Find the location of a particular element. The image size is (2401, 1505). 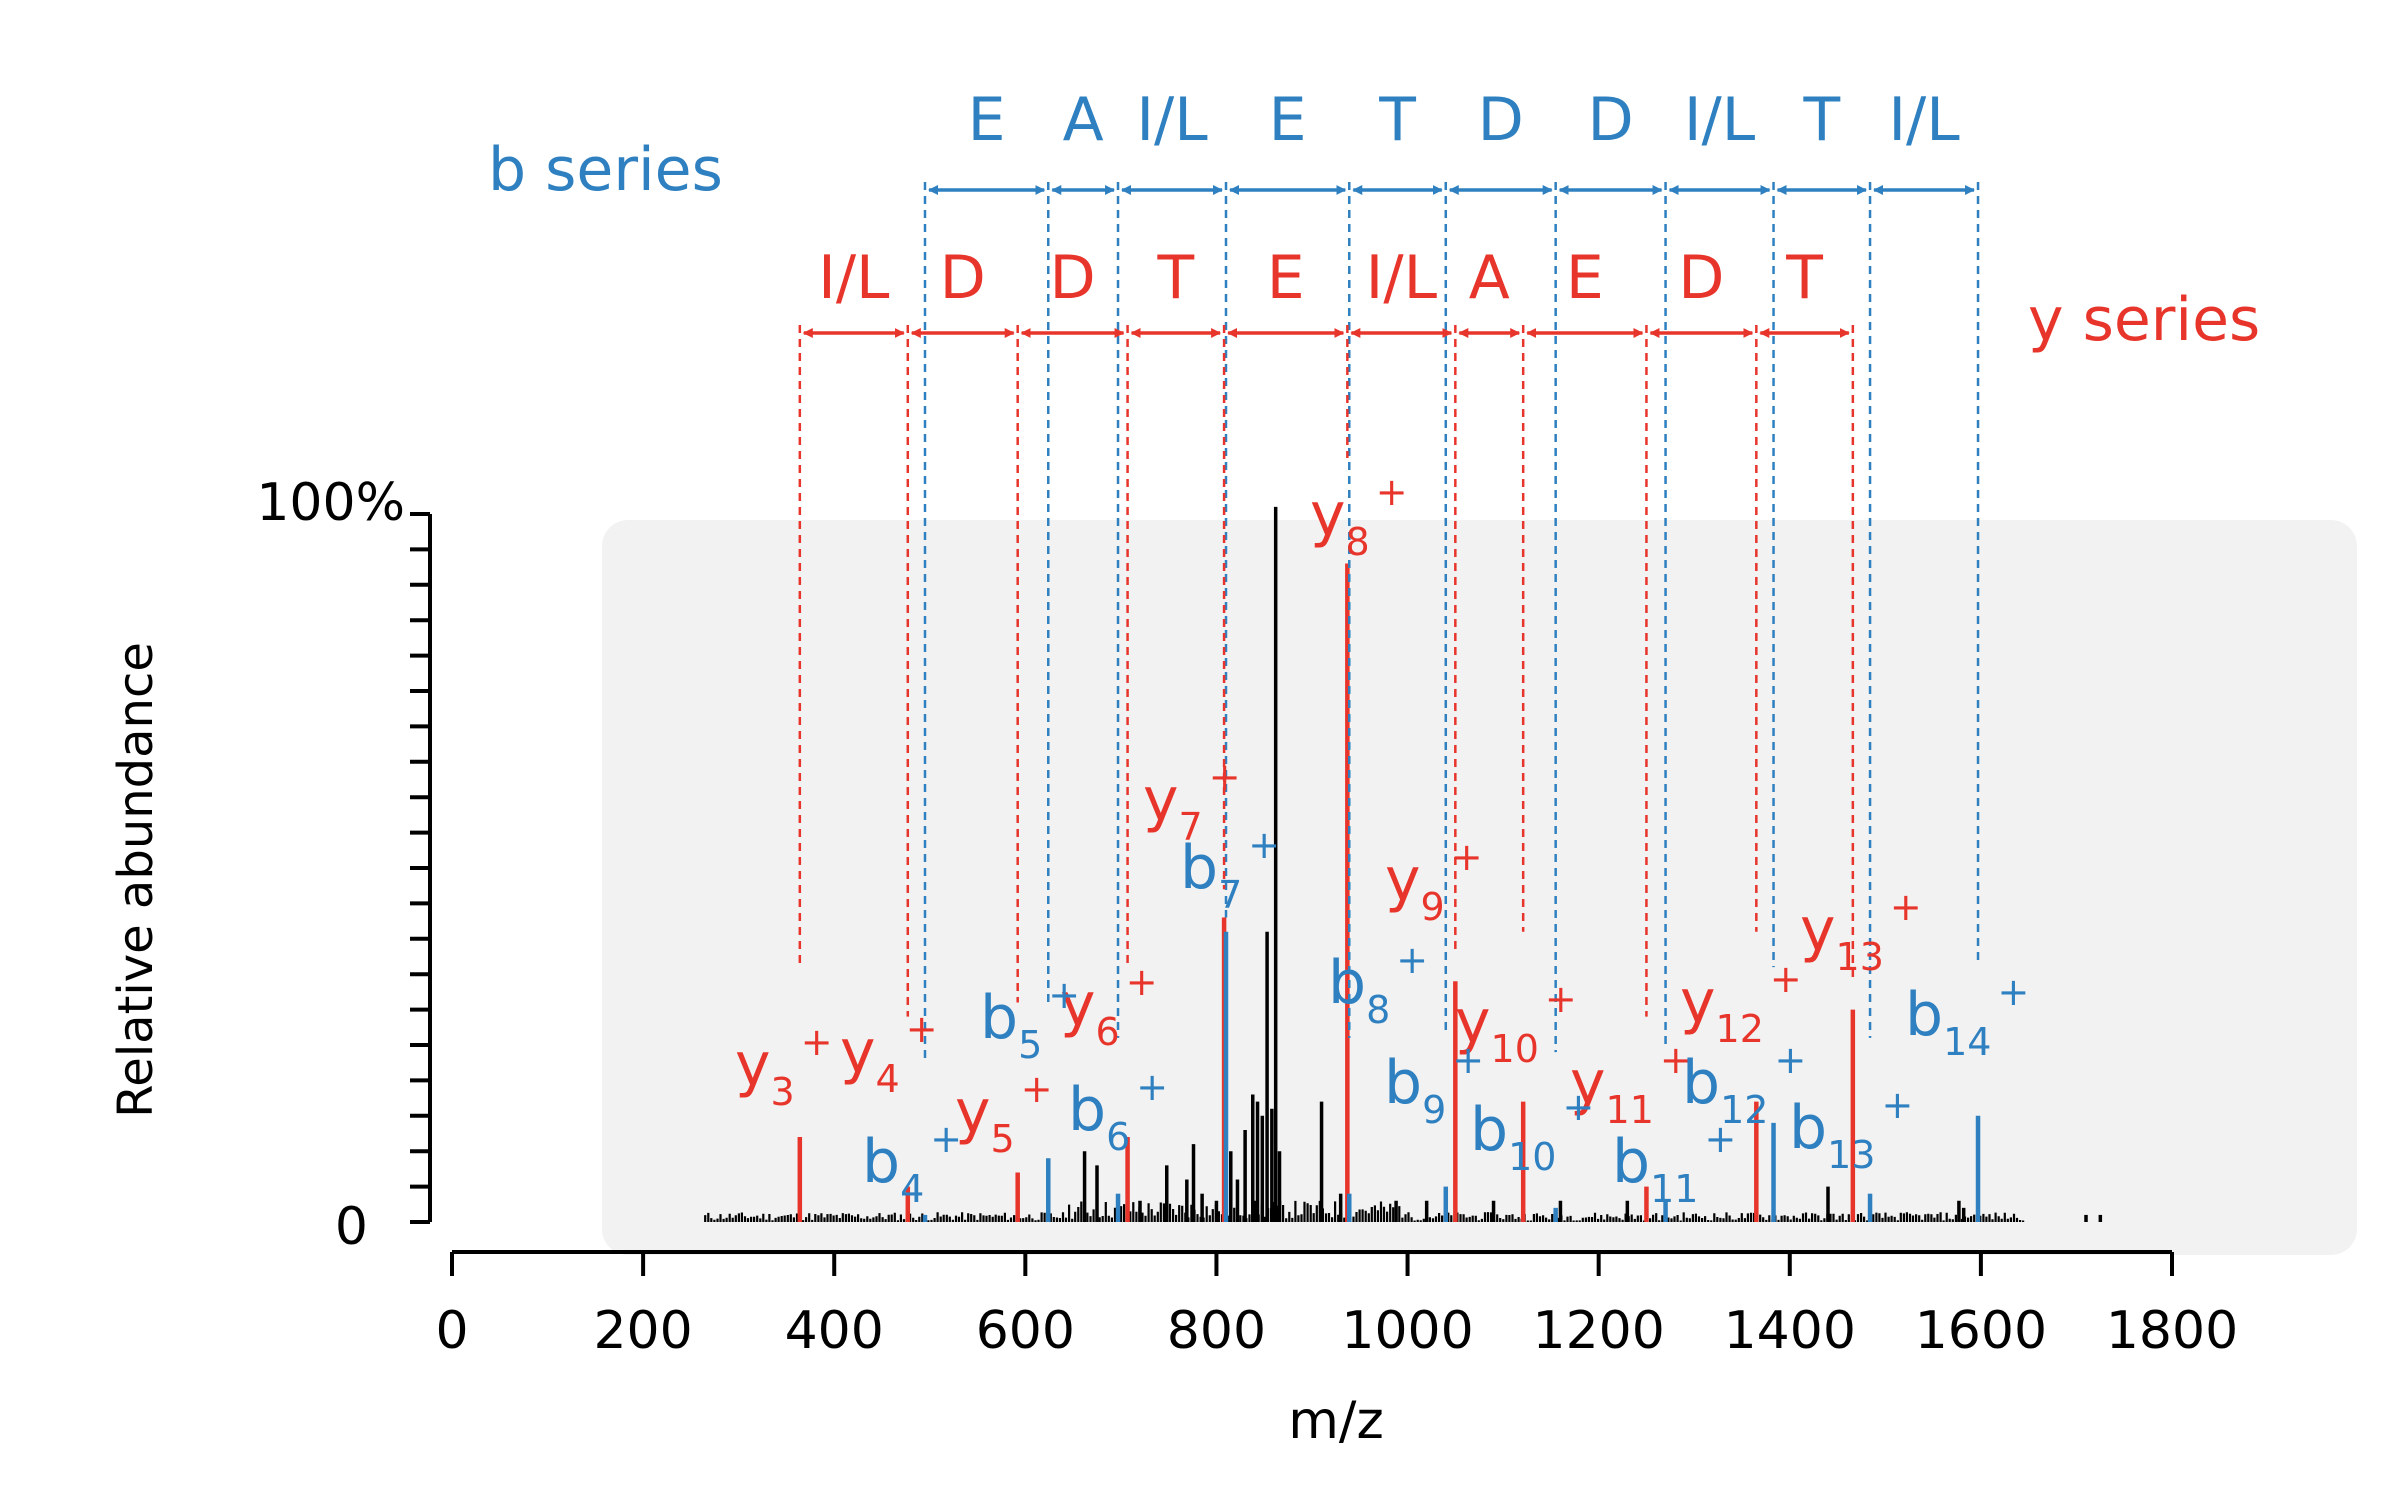

b-ion-label-12: b12+ is located at coordinates (1744, 1085).